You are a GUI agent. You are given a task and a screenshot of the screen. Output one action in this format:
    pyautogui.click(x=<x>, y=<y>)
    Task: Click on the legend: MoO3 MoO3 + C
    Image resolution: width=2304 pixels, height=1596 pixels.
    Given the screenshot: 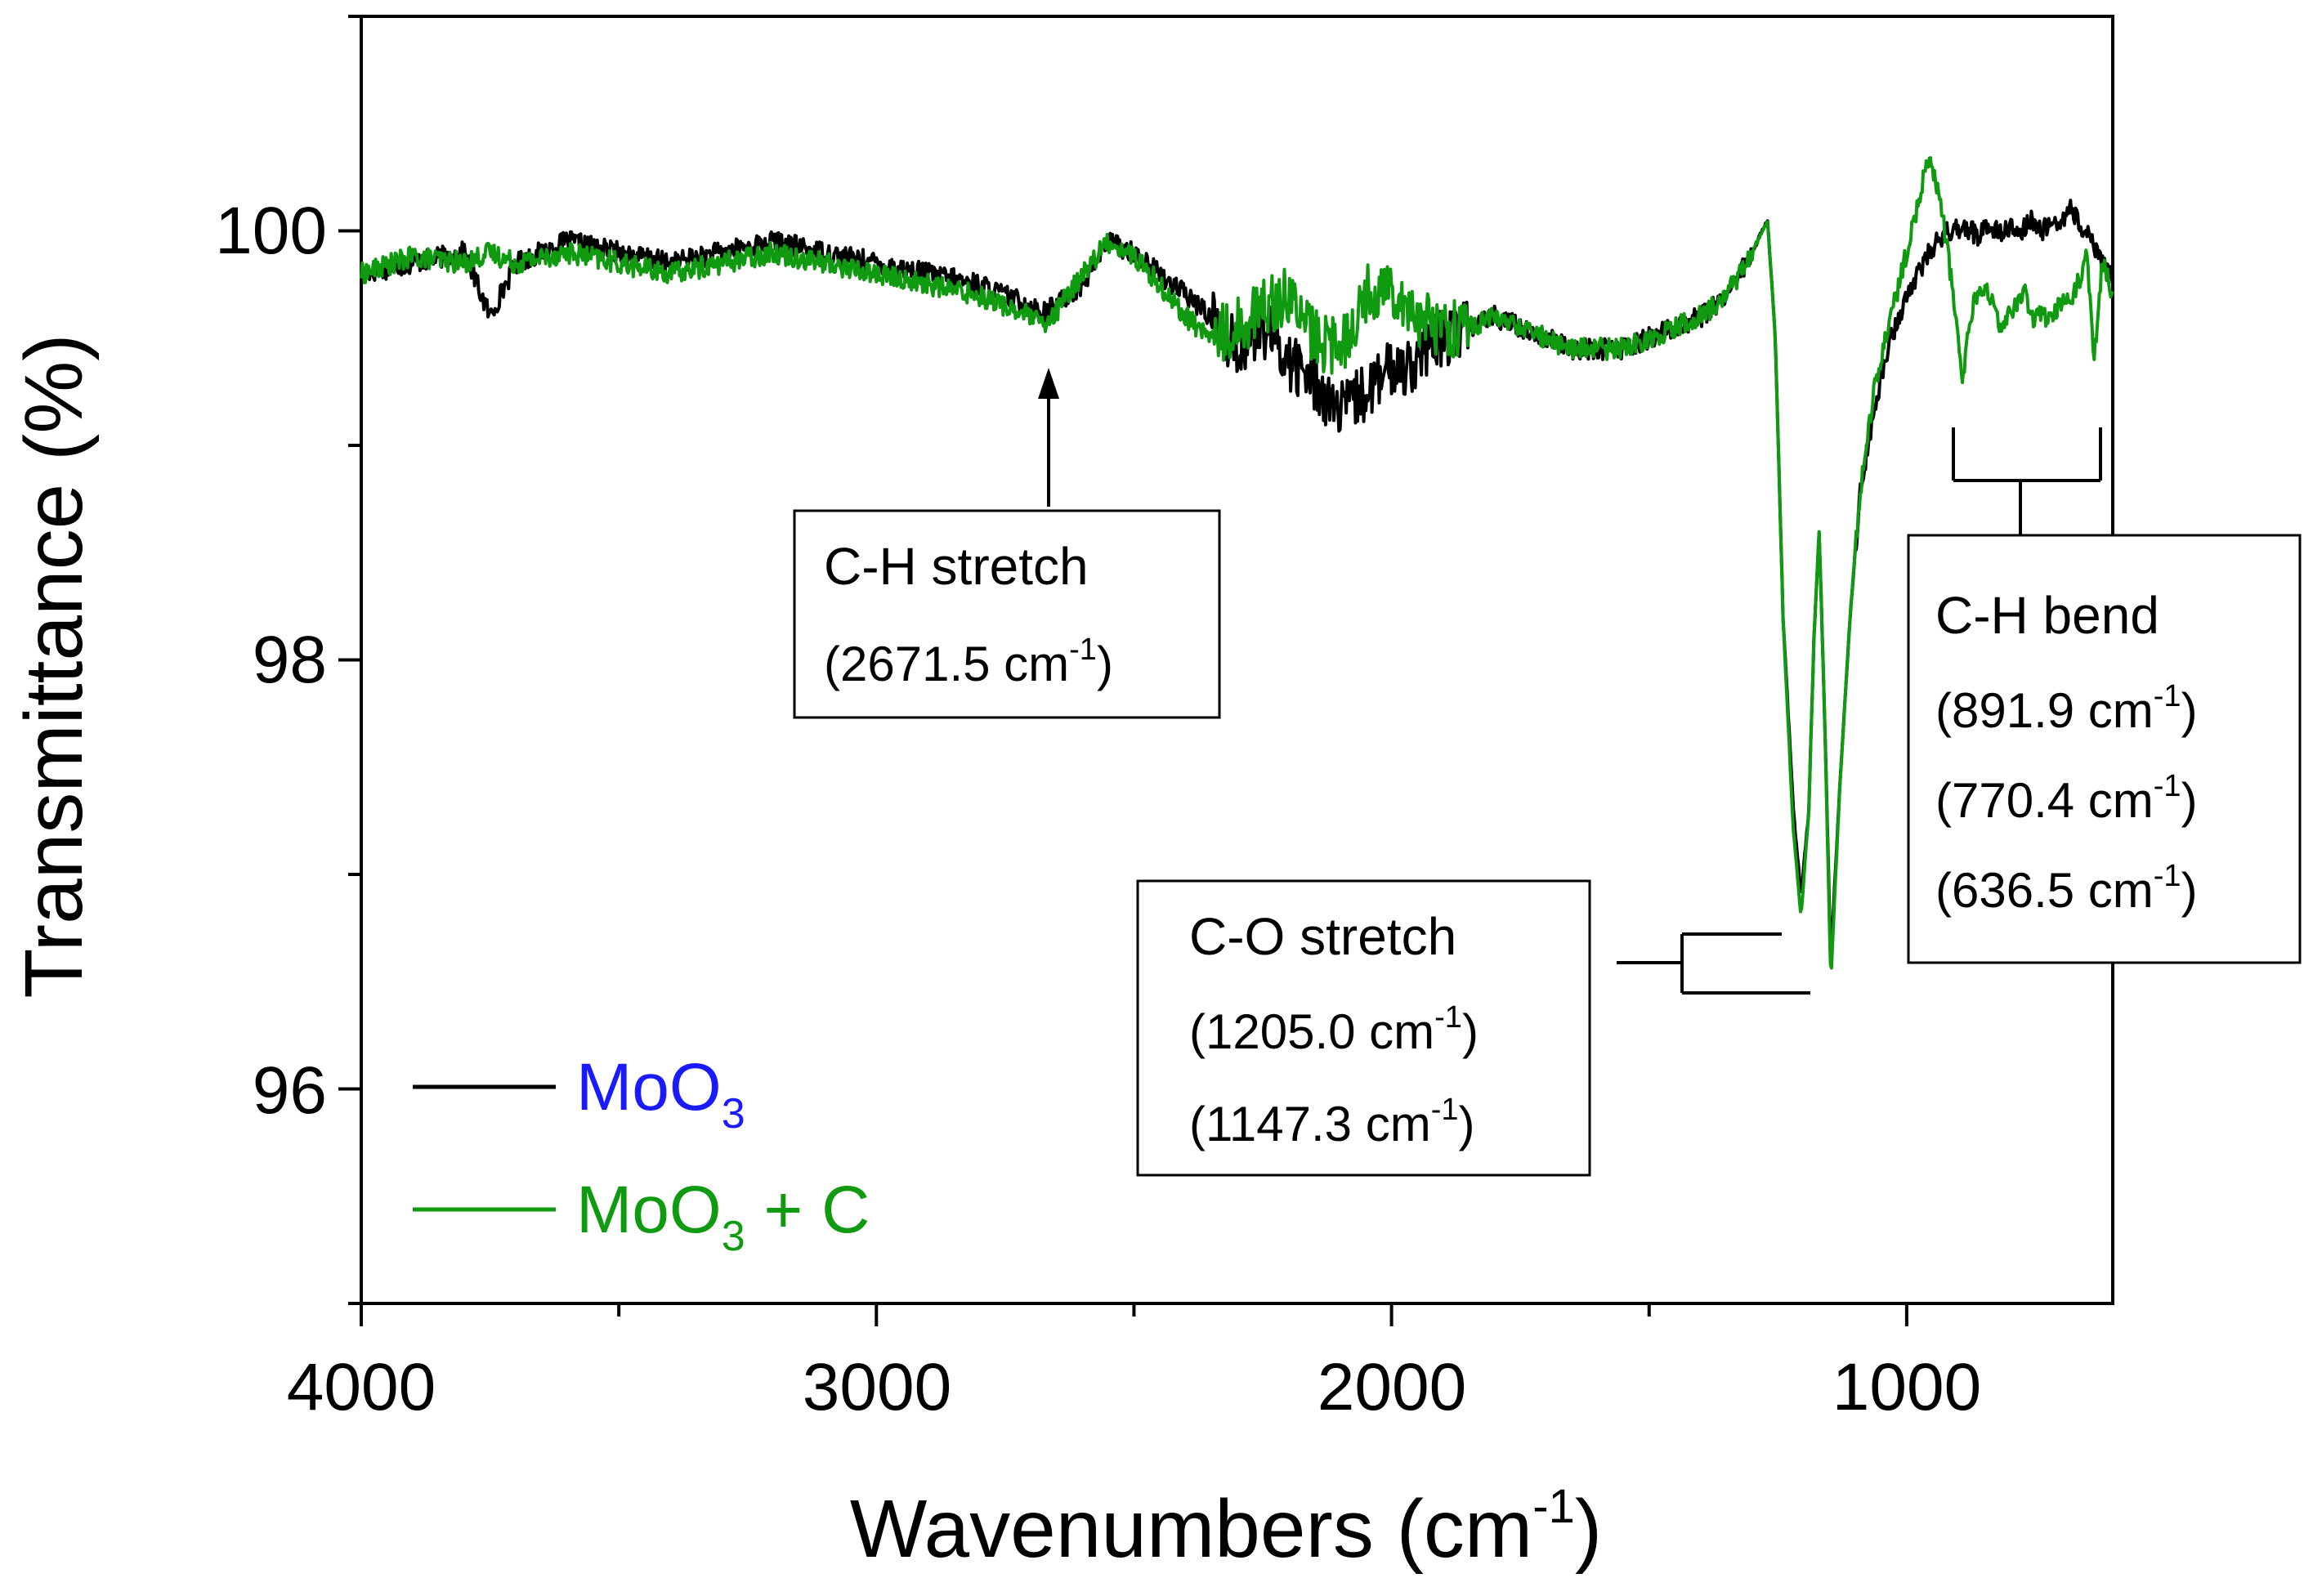 What is the action you would take?
    pyautogui.click(x=641, y=1155)
    